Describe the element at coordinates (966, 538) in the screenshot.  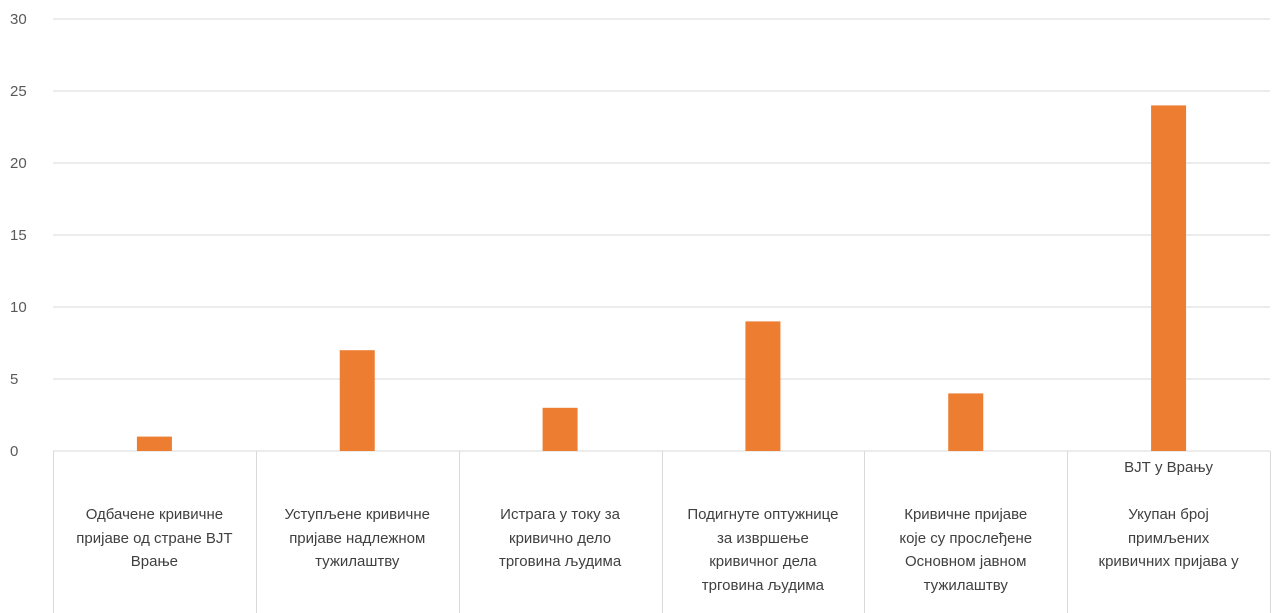
I see `x-category-label-line: које су прослеђене` at that location.